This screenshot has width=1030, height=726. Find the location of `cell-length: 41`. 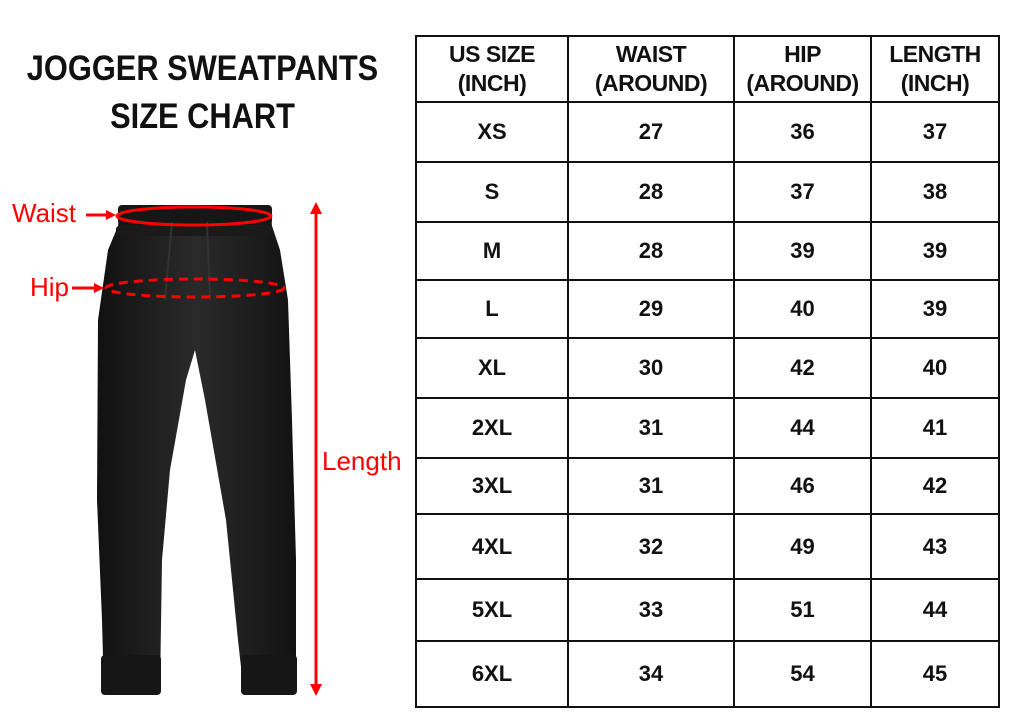

cell-length: 41 is located at coordinates (935, 428).